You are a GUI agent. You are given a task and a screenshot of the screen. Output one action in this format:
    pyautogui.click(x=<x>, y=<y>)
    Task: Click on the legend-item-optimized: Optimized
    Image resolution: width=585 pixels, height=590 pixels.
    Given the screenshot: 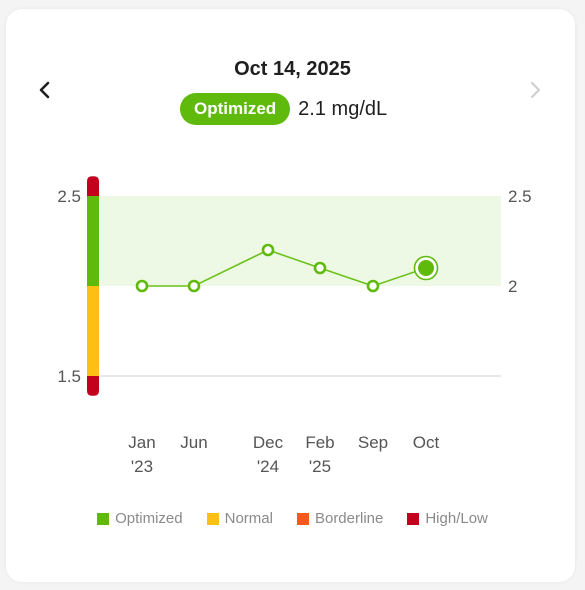 What is the action you would take?
    pyautogui.click(x=140, y=518)
    